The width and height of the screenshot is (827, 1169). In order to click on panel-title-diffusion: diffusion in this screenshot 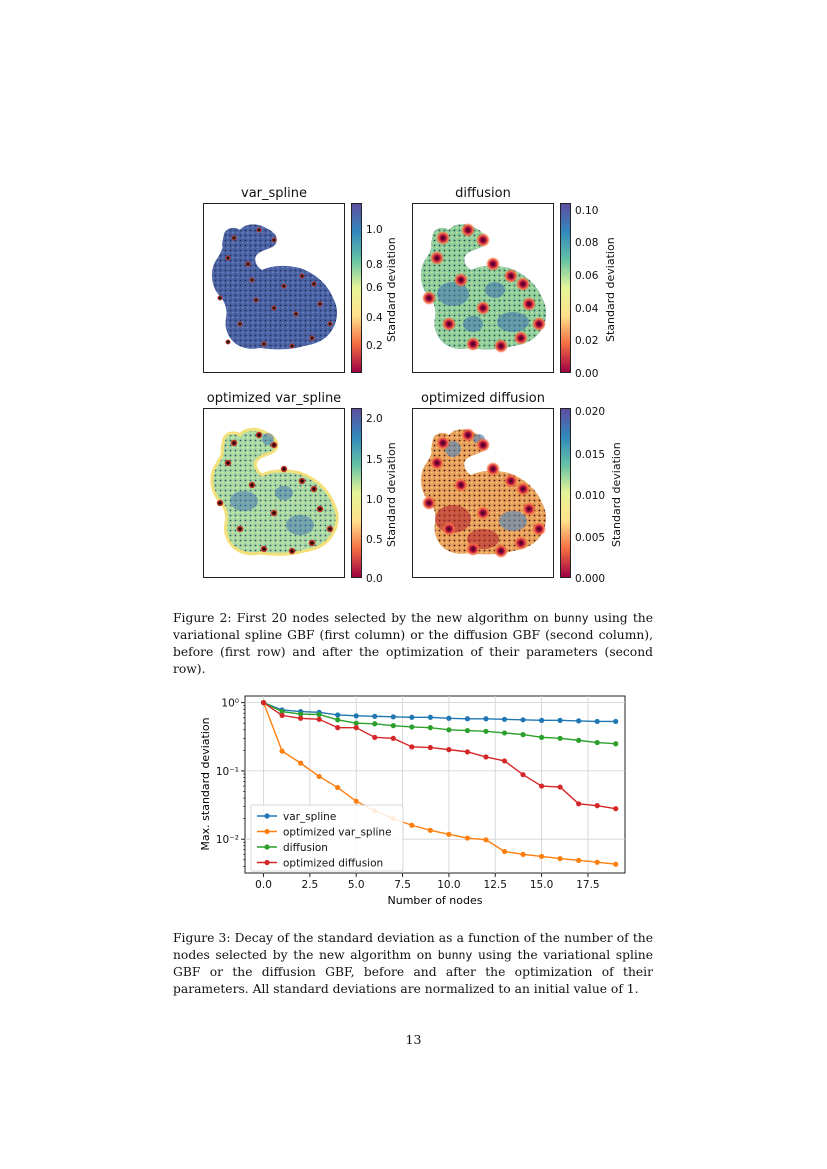, I will do `click(483, 193)`.